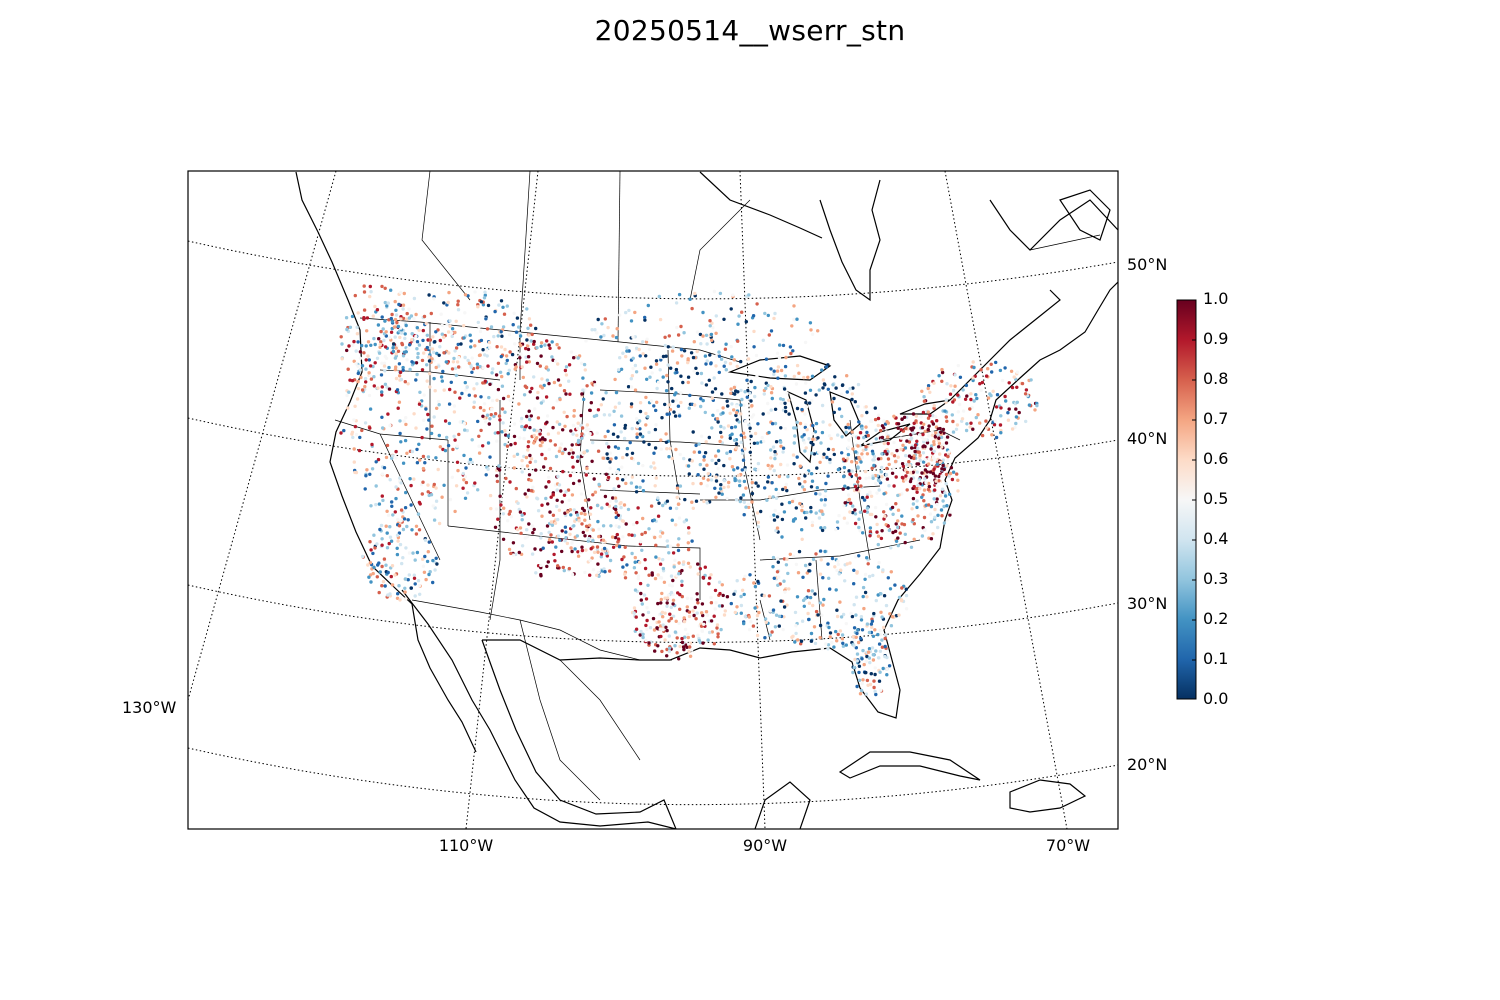 This screenshot has width=1500, height=1000. What do you see at coordinates (782, 805) in the screenshot?
I see `yucatan` at bounding box center [782, 805].